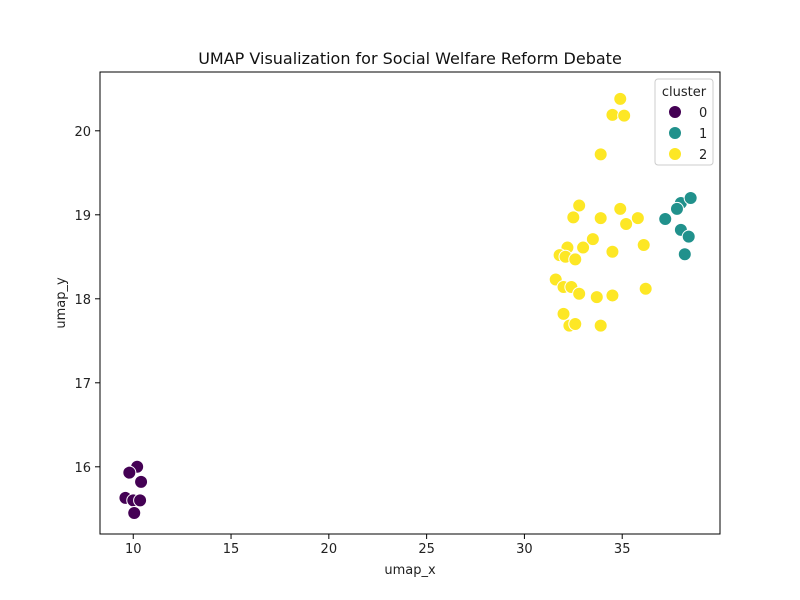  Describe the element at coordinates (426, 549) in the screenshot. I see `x-tick-label: 25` at that location.